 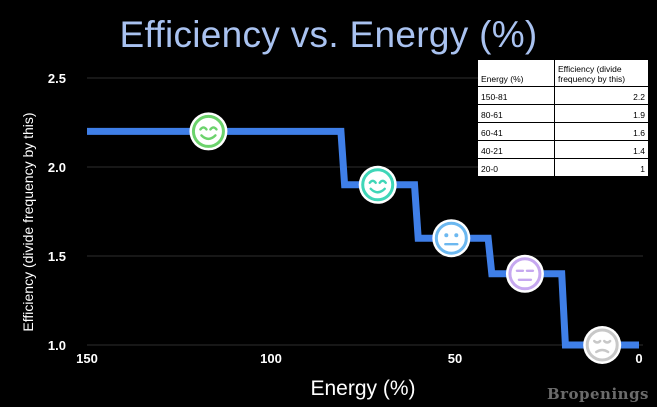 I want to click on table-row: 40-21 1.4, so click(x=563, y=149).